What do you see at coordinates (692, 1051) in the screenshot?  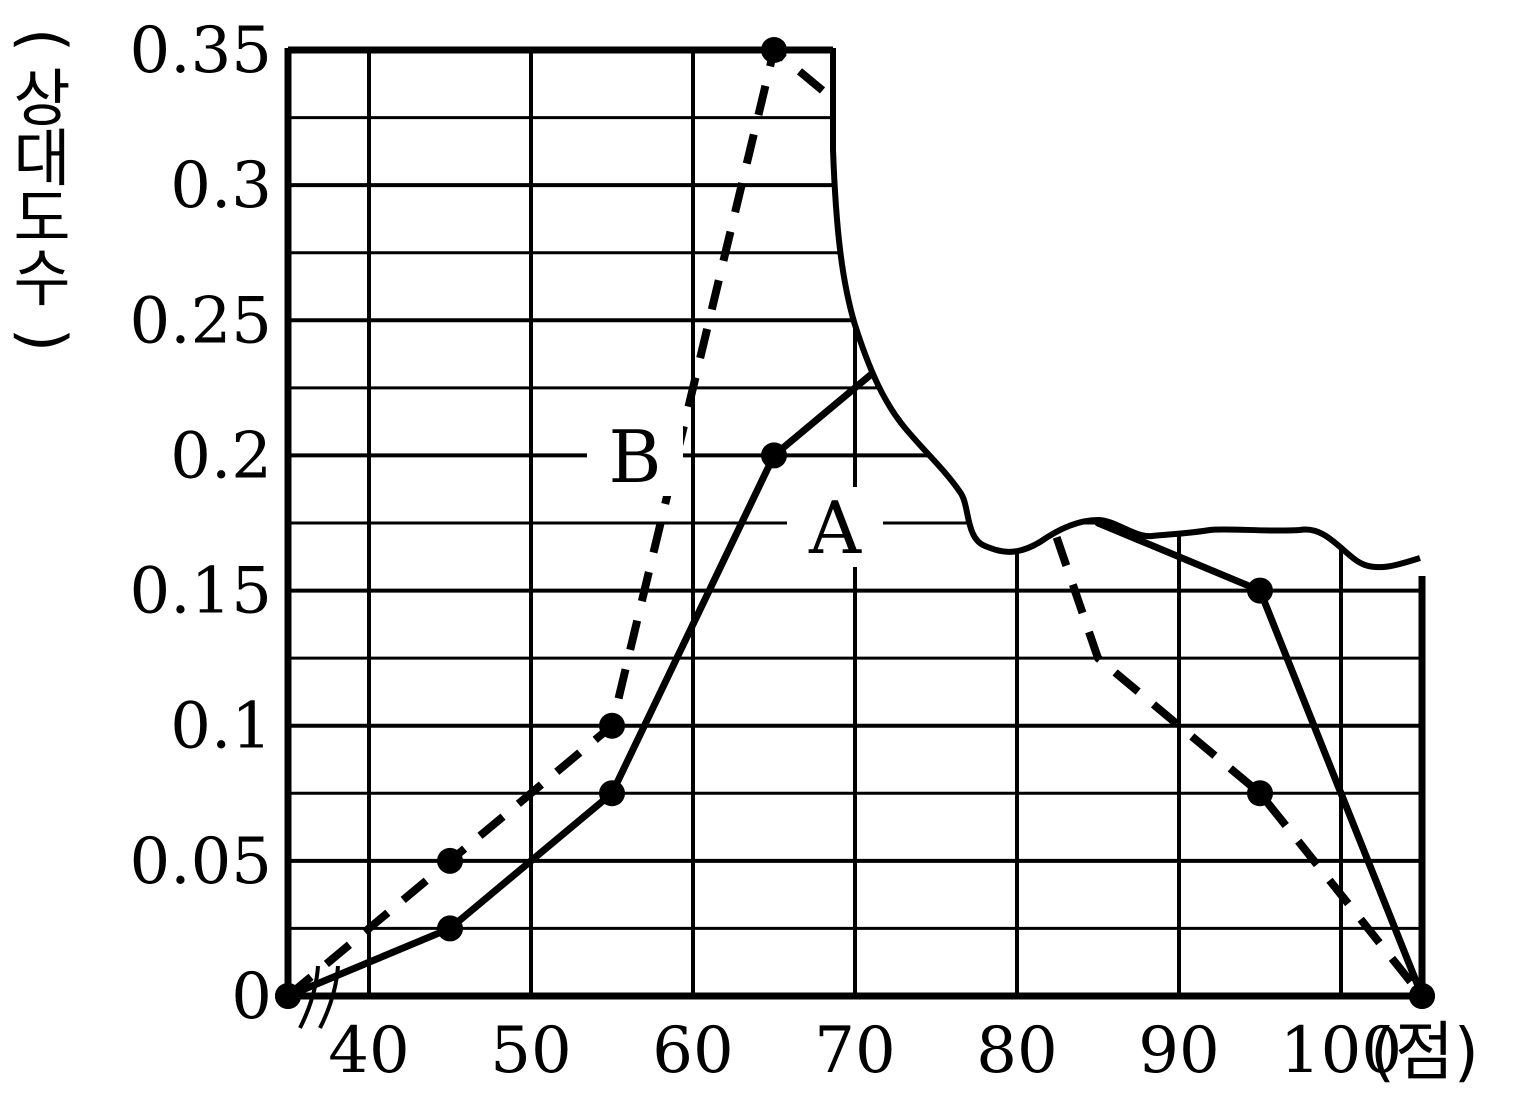 I see `x-tick-label: 60` at bounding box center [692, 1051].